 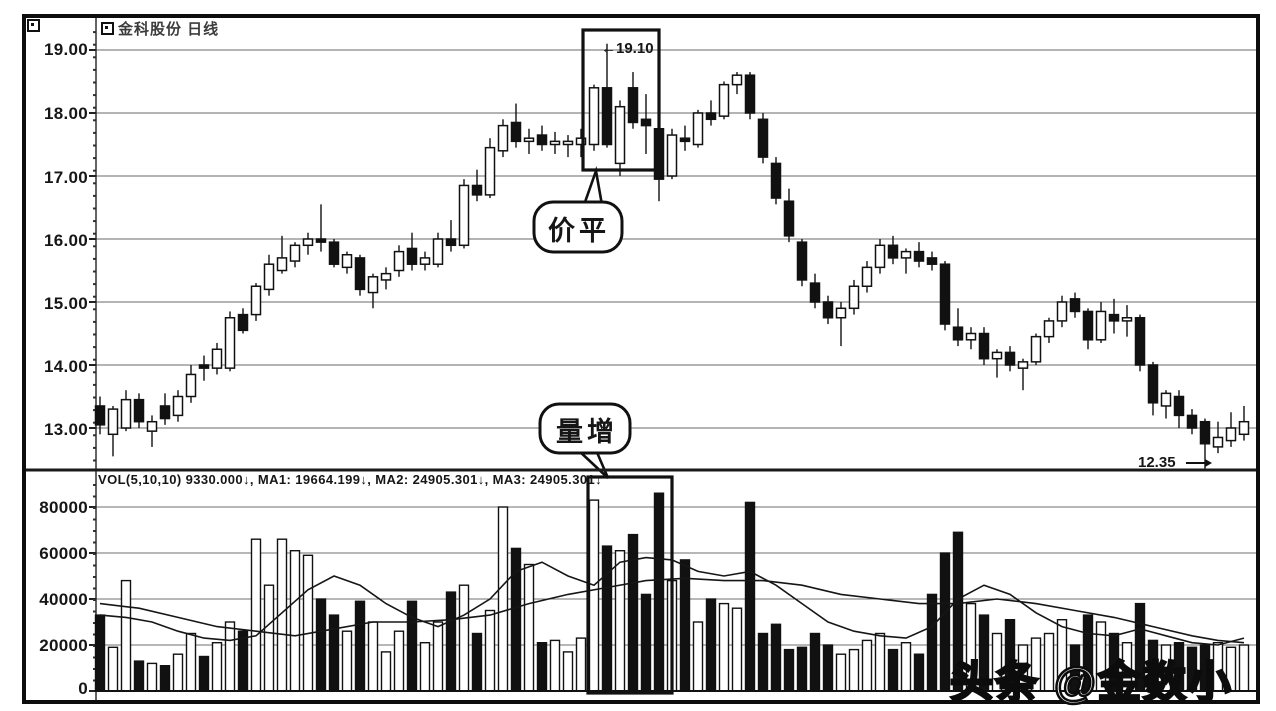 I want to click on volume-axis-label: 80000, so click(x=63, y=507).